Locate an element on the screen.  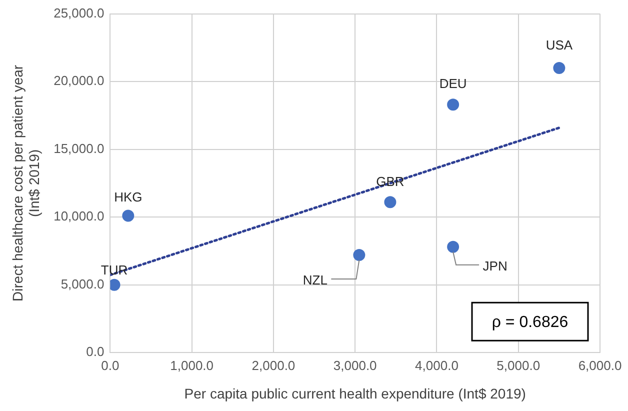
data-label: DEU is located at coordinates (453, 84).